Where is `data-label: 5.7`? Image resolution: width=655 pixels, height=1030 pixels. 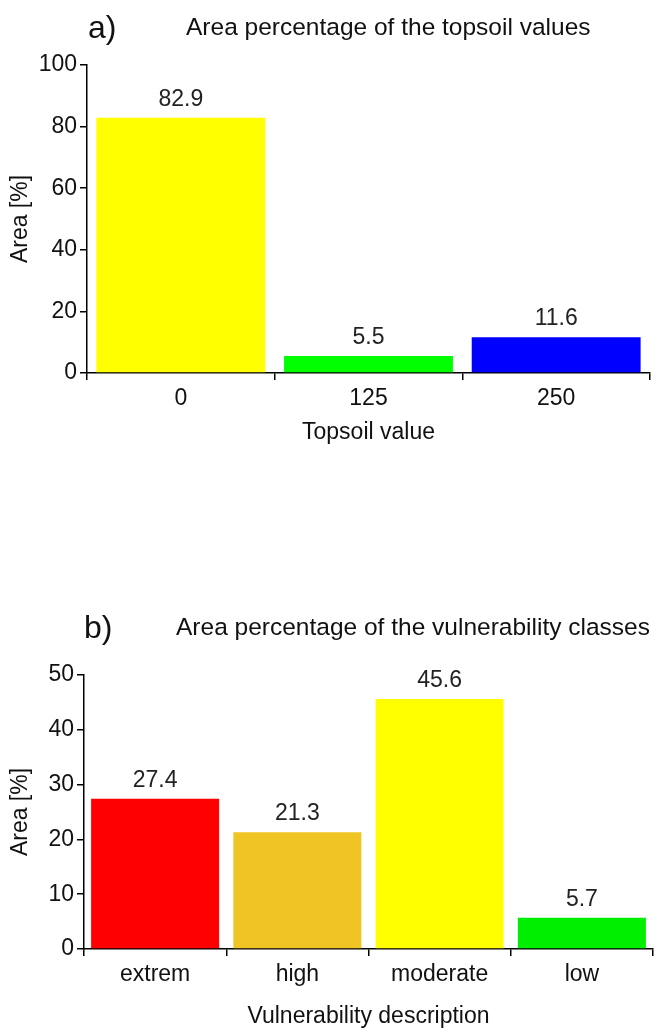
data-label: 5.7 is located at coordinates (581, 897).